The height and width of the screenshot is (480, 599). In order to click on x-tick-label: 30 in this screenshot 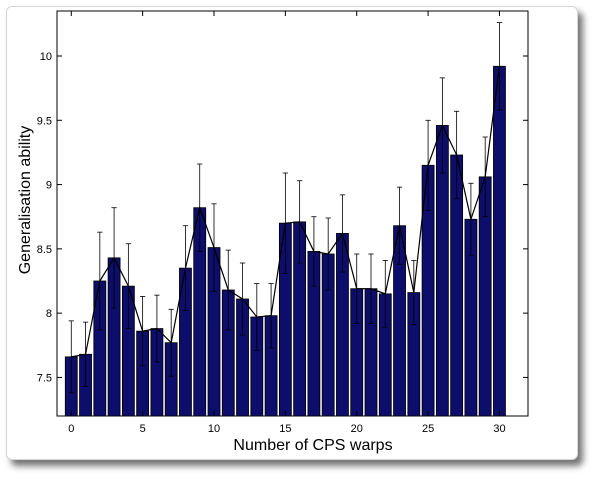, I will do `click(499, 429)`.